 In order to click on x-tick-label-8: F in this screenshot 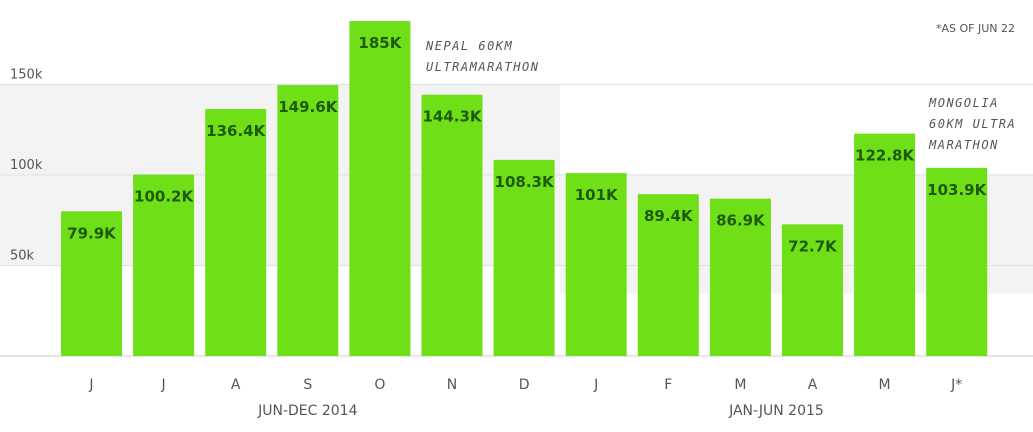, I will do `click(668, 385)`.